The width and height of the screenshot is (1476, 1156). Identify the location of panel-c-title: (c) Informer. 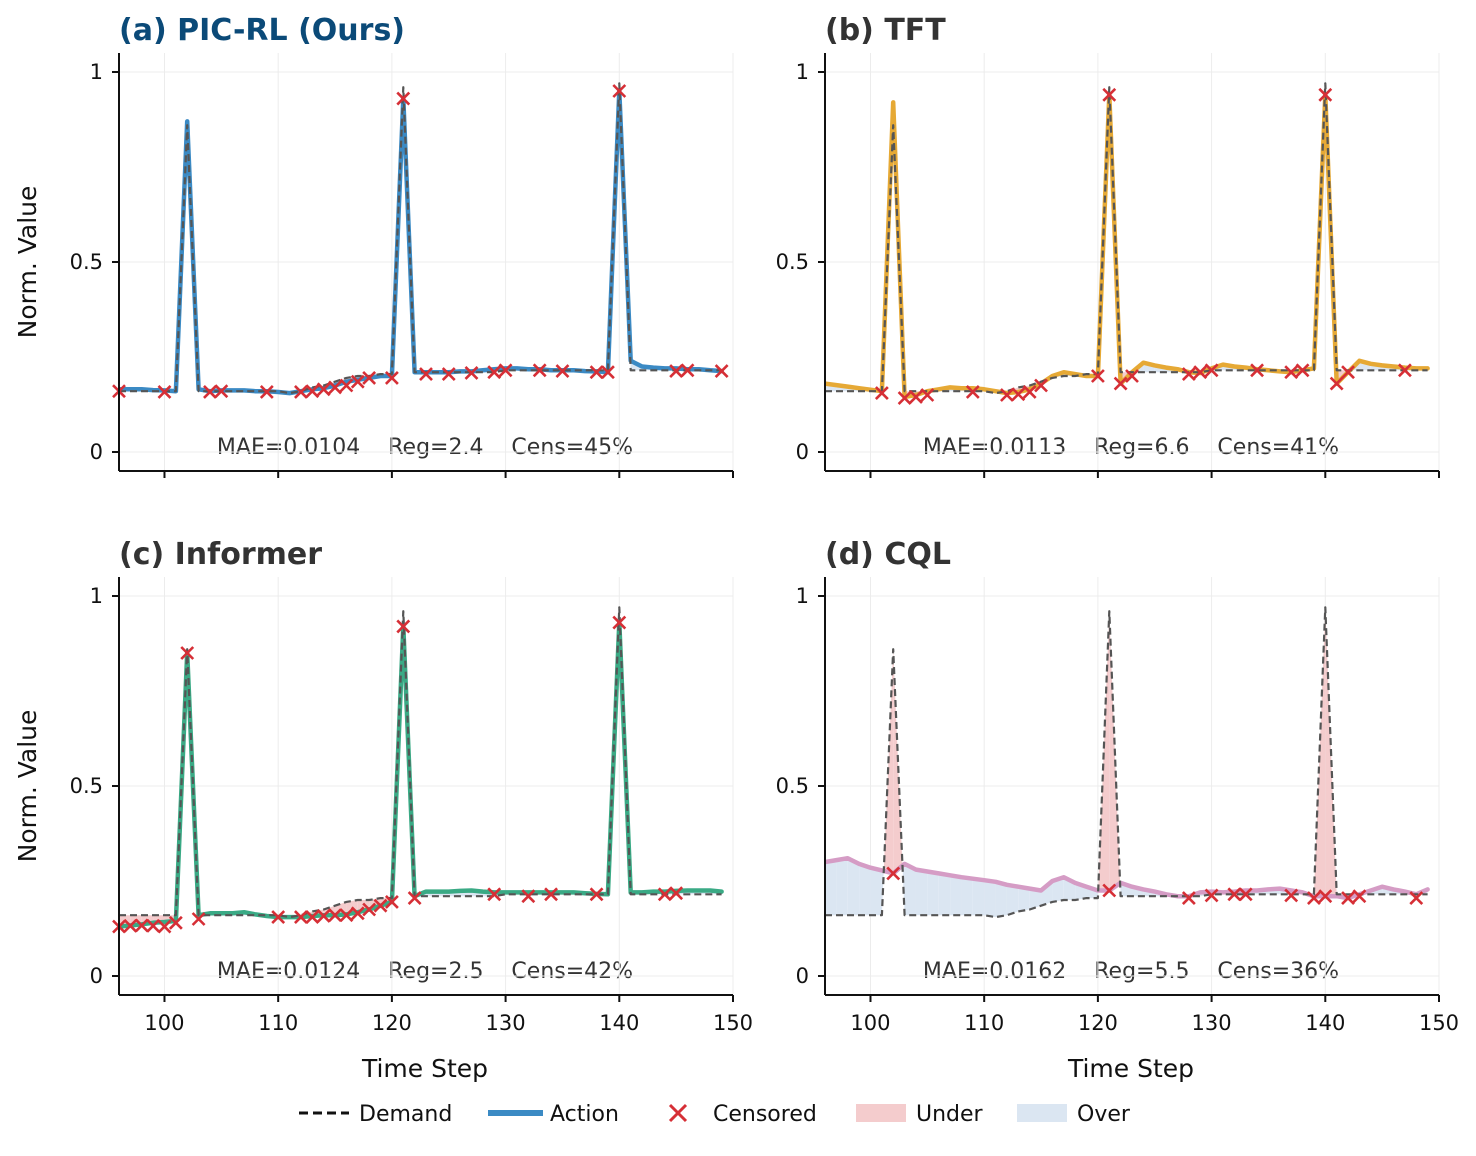
(220, 554).